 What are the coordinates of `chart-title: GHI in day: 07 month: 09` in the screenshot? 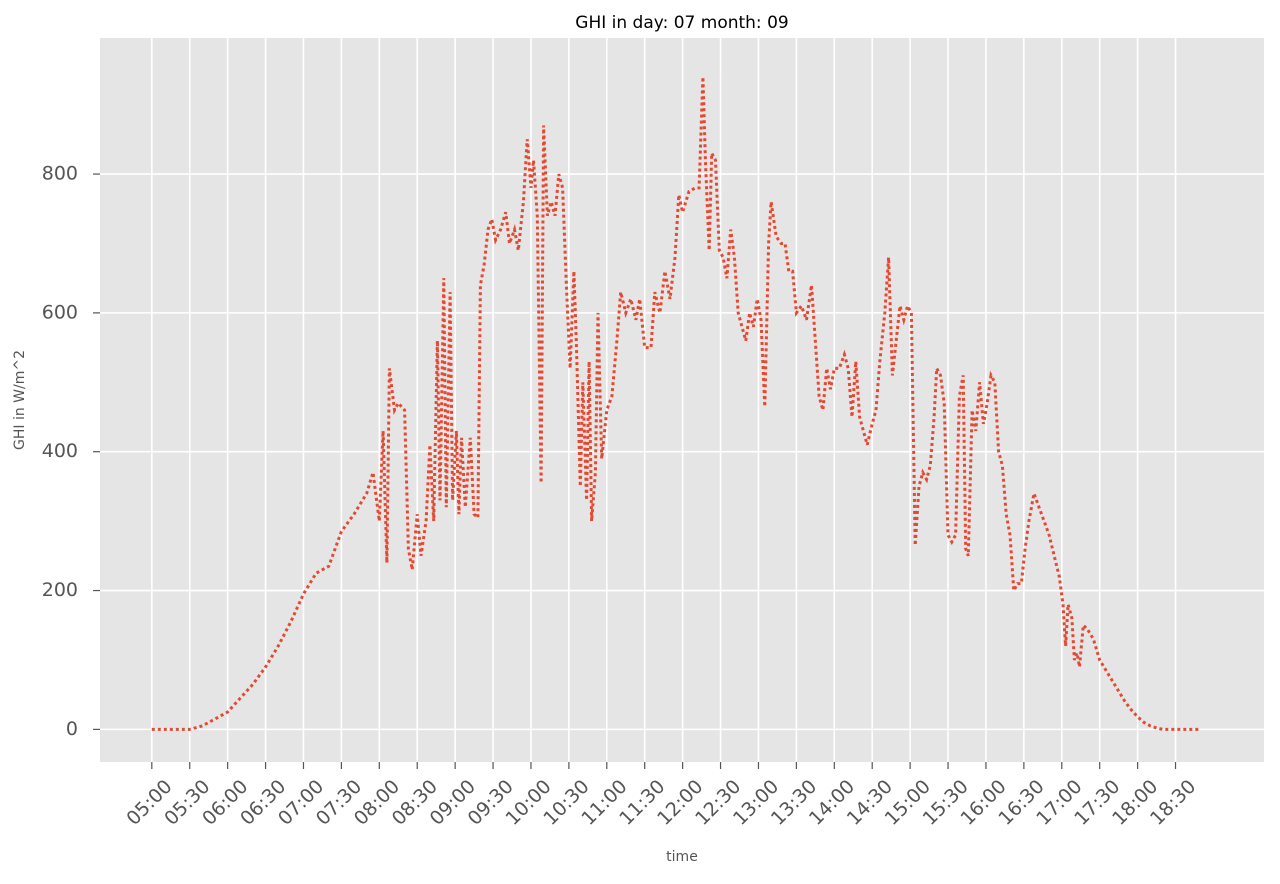 It's located at (681, 23).